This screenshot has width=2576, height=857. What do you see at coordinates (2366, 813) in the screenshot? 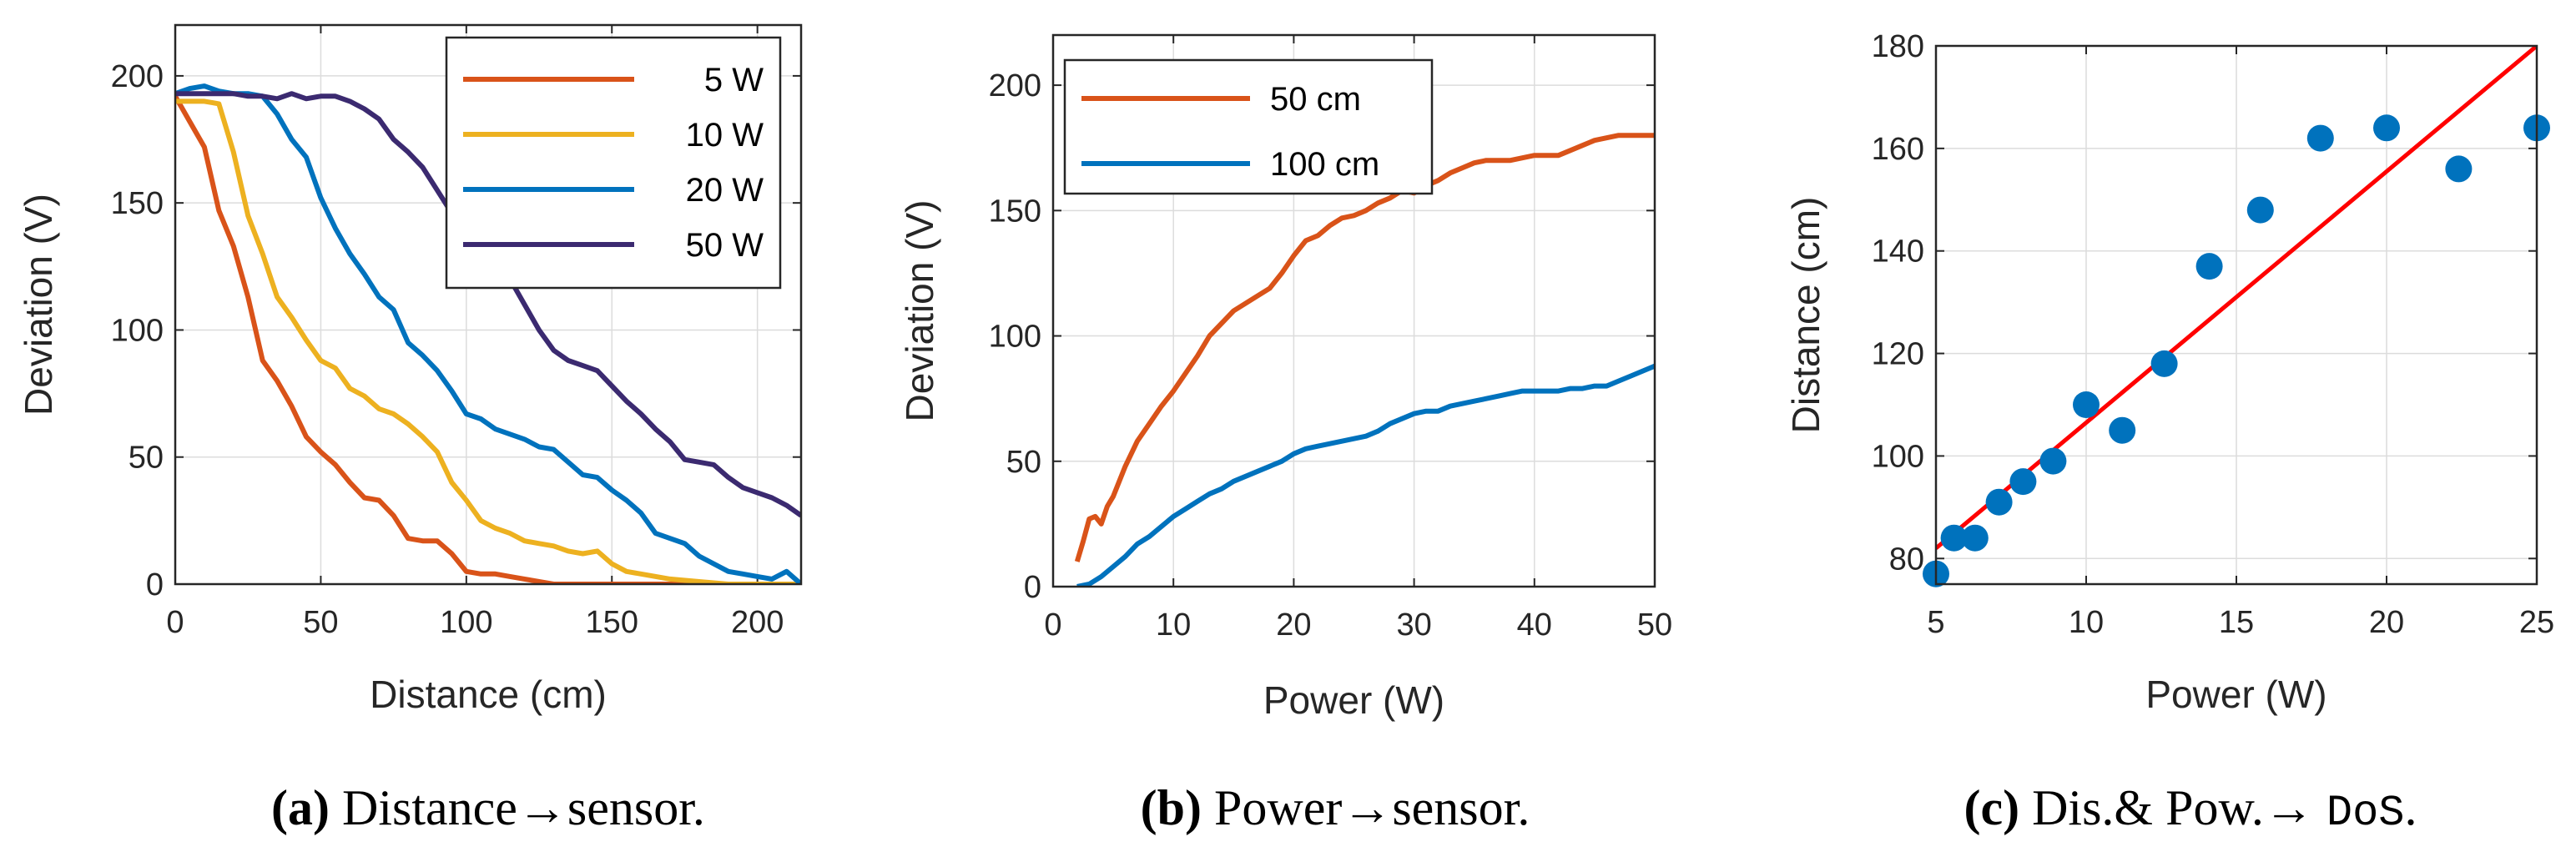
I see `caption-code: DoS` at bounding box center [2366, 813].